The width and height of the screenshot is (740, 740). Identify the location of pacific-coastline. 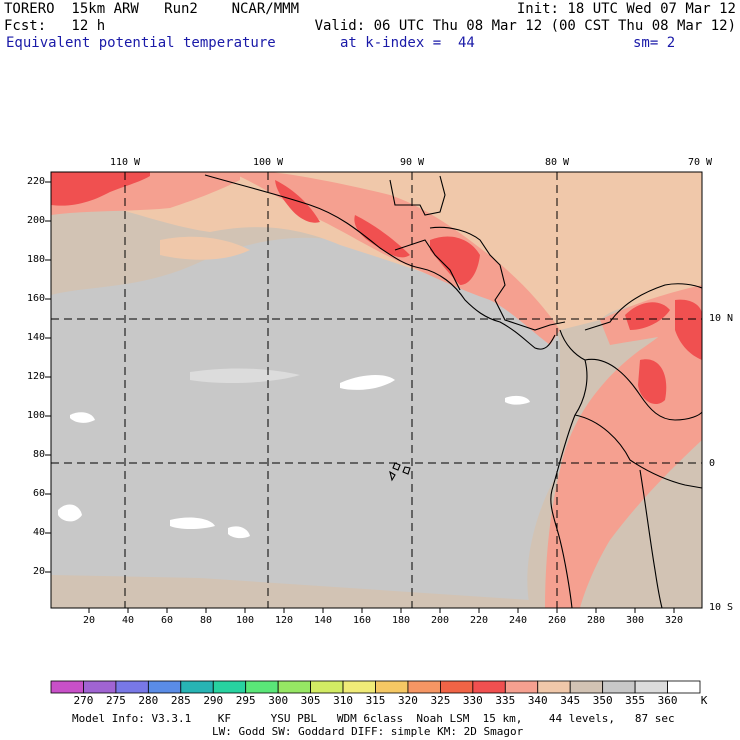
(380, 262).